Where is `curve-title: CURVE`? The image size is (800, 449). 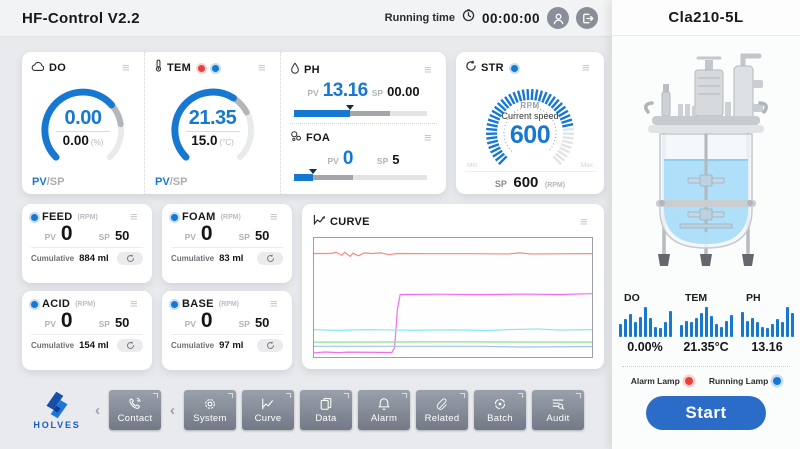 curve-title: CURVE is located at coordinates (350, 222).